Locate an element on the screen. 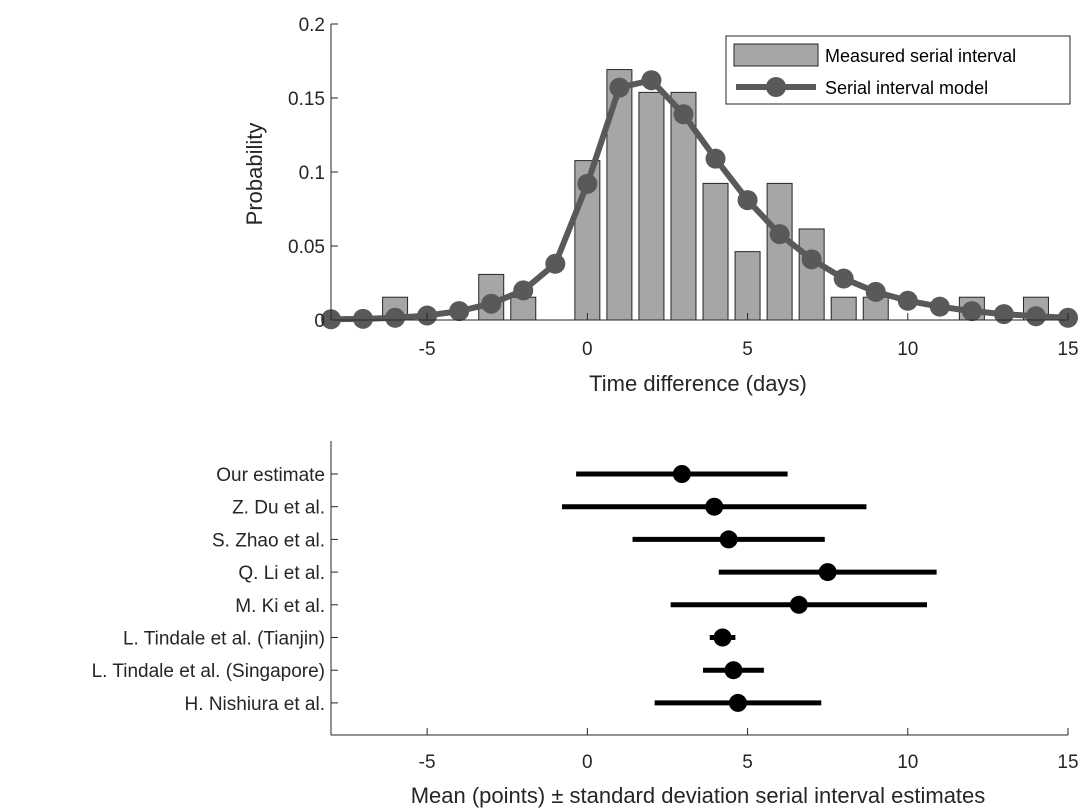 The width and height of the screenshot is (1084, 810). estimate-marks-group is located at coordinates (749, 588).